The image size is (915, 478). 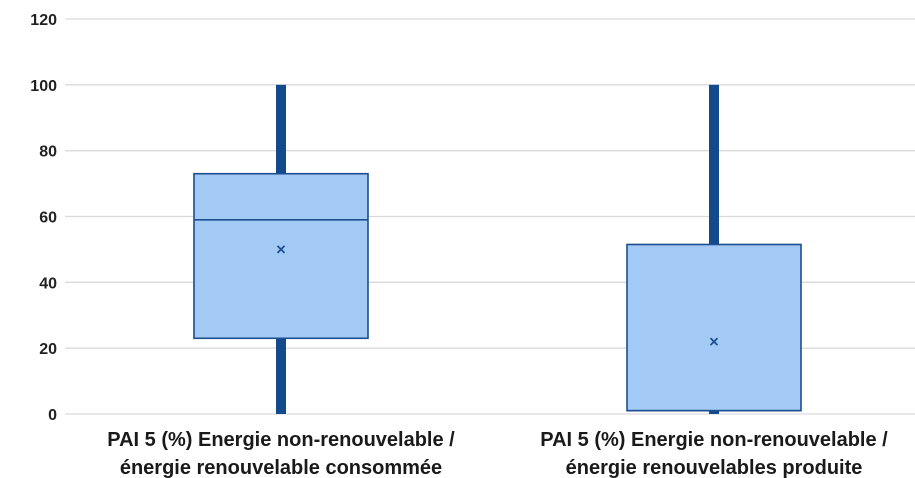 What do you see at coordinates (48, 349) in the screenshot?
I see `y-tick-label-20: 20` at bounding box center [48, 349].